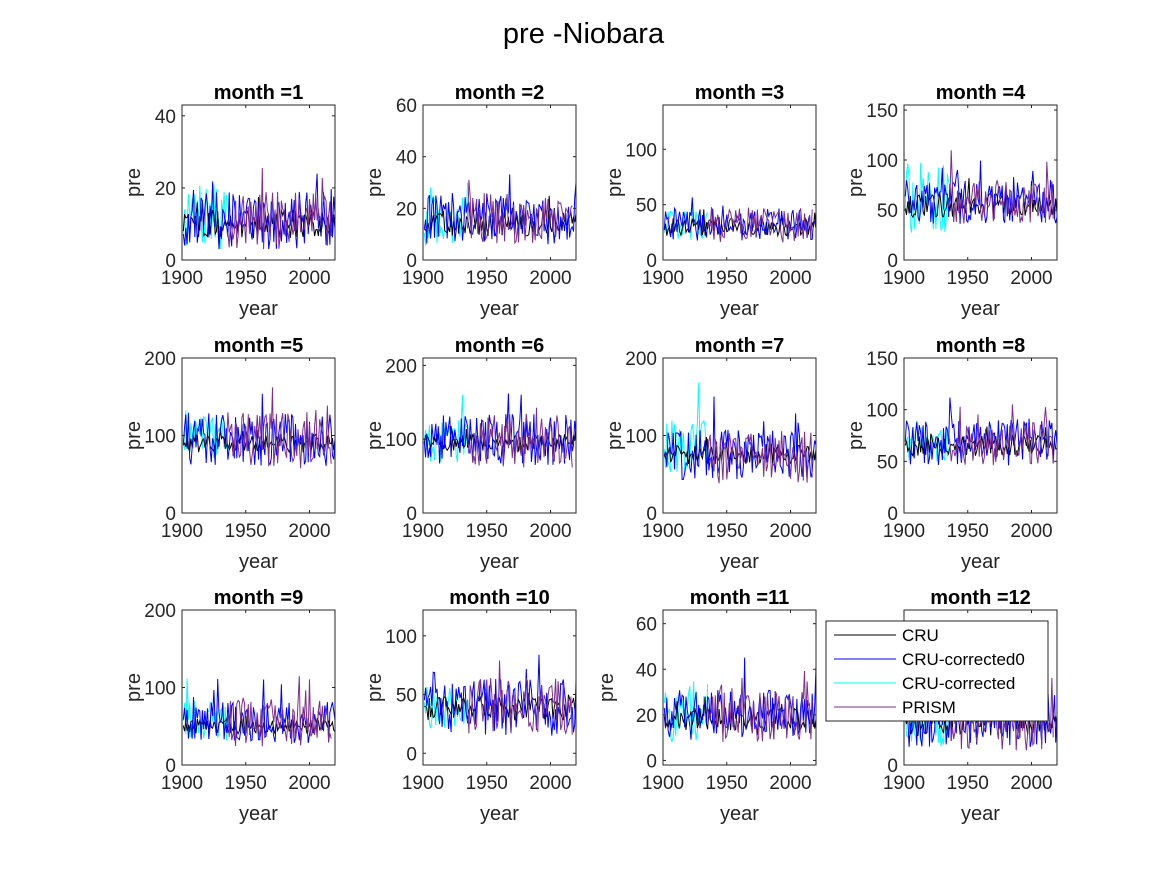 This screenshot has width=1167, height=875. What do you see at coordinates (929, 707) in the screenshot?
I see `legend-entry-label: PRISM` at bounding box center [929, 707].